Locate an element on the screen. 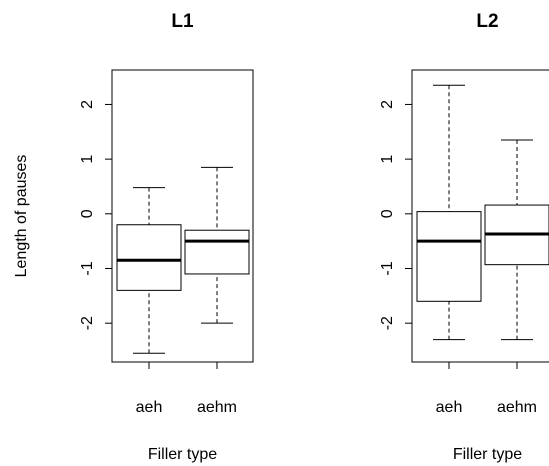 The height and width of the screenshot is (466, 549). y-axis-label: Length of pauses is located at coordinates (21, 216).